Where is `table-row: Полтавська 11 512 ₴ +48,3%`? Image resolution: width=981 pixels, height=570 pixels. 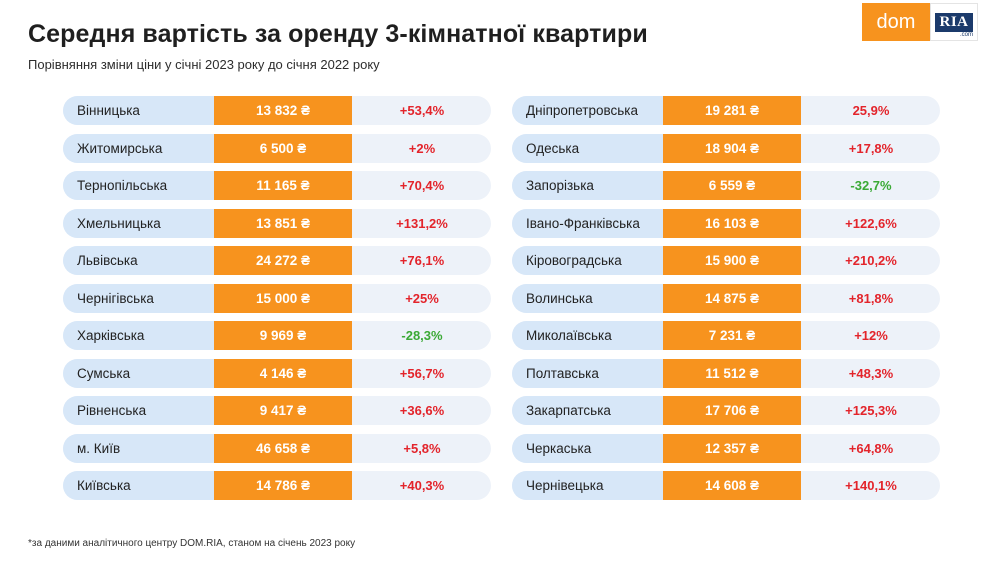 table-row: Полтавська 11 512 ₴ +48,3% is located at coordinates (726, 373).